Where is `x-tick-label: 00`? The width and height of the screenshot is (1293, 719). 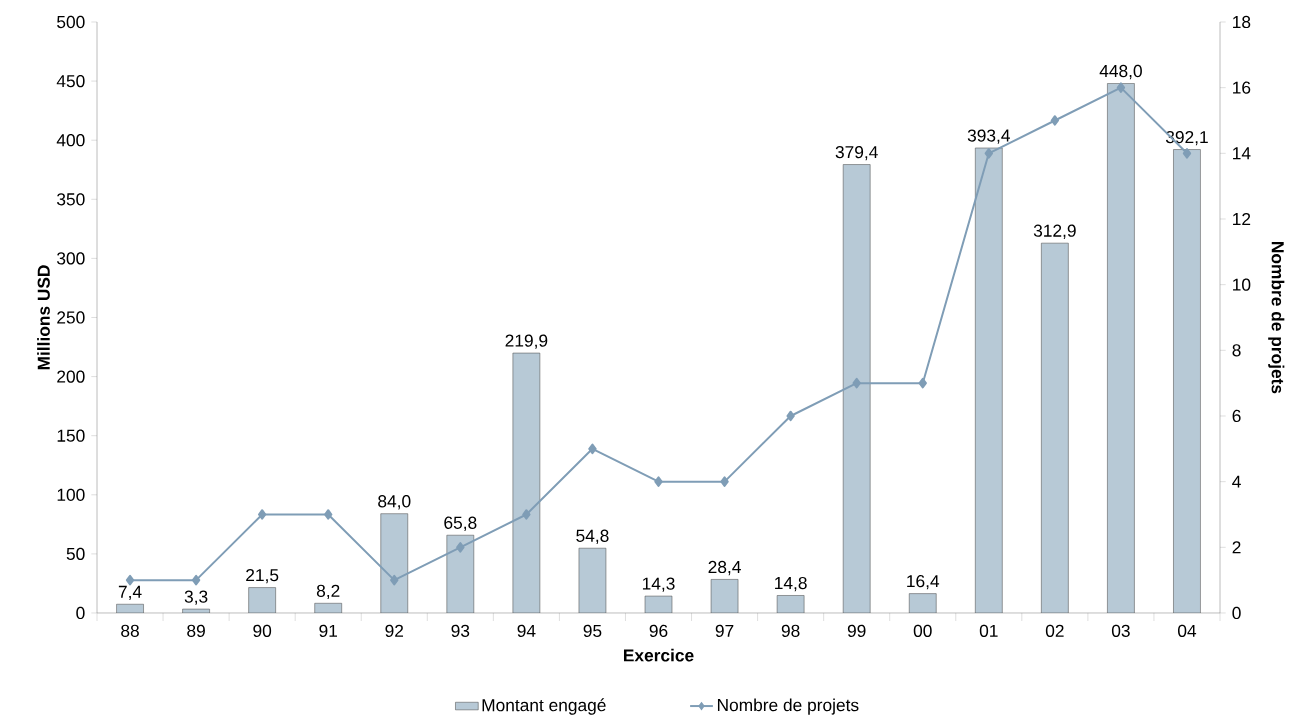
x-tick-label: 00 is located at coordinates (922, 630).